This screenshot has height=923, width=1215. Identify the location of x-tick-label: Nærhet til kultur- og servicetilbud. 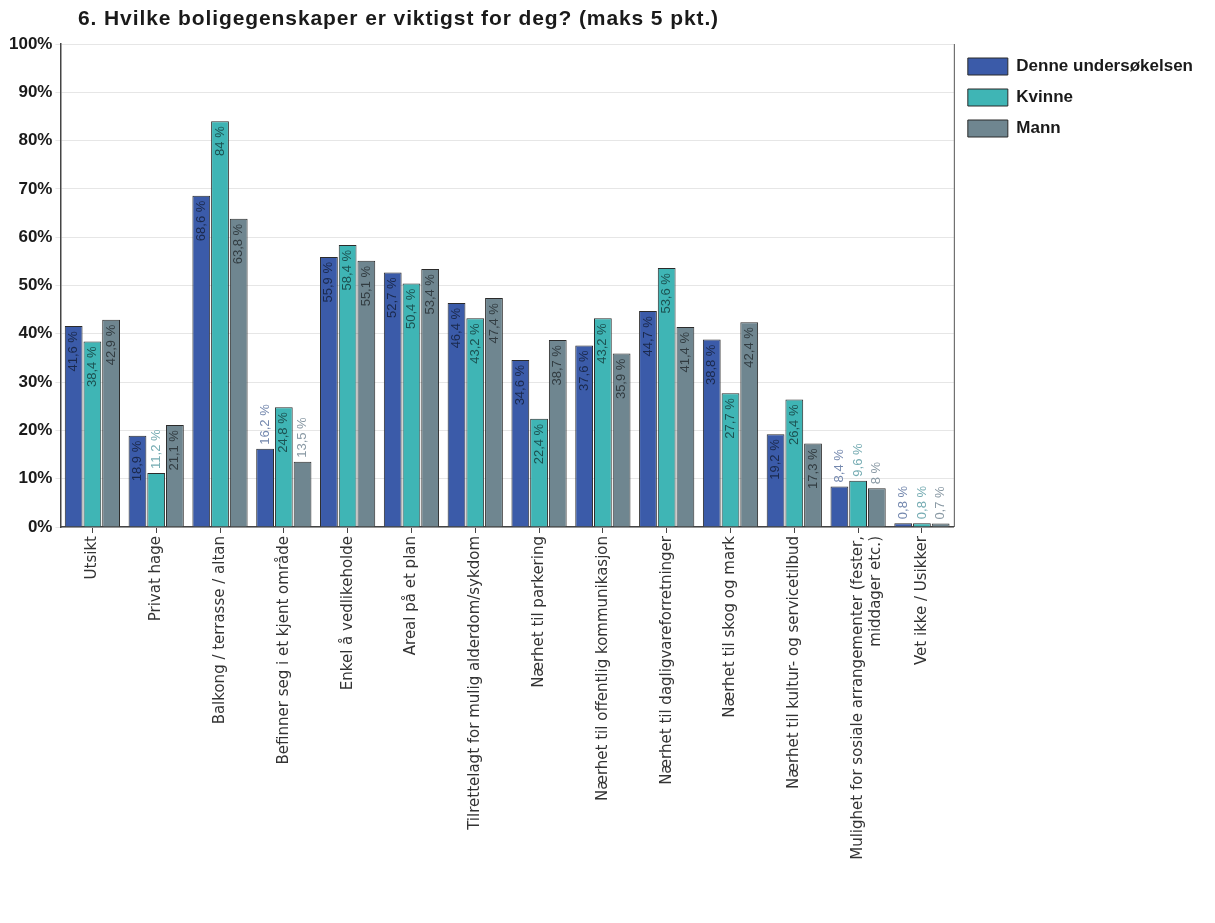
(793, 662).